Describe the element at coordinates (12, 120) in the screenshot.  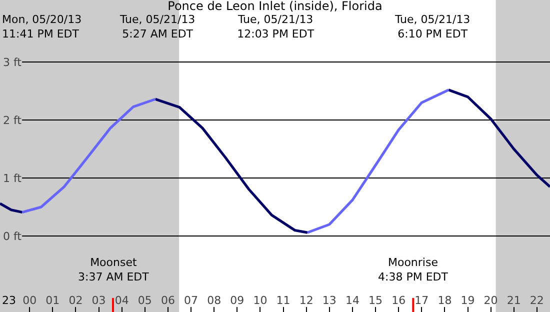
I see `y-tick-label: 2 ft` at that location.